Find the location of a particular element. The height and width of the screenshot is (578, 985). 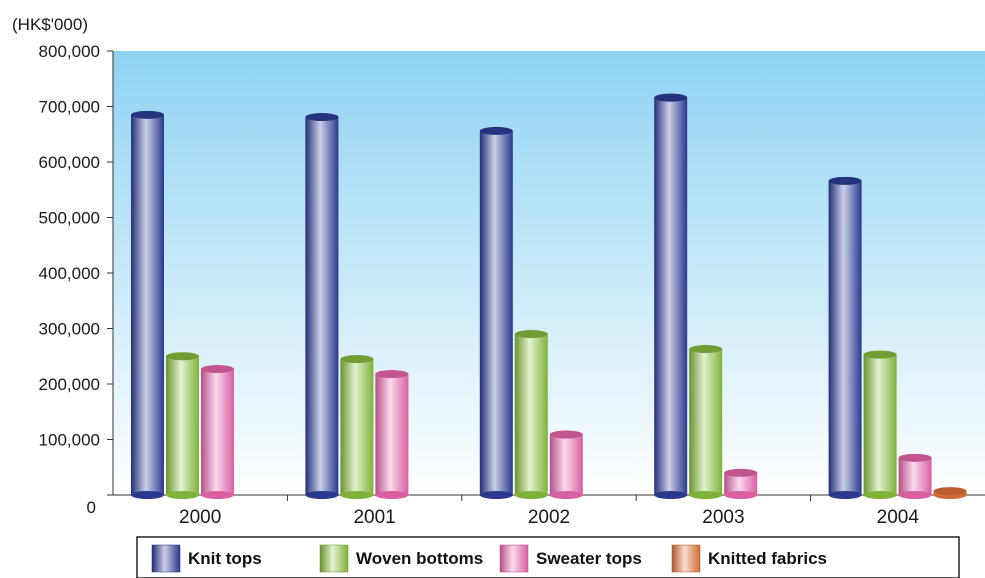

y-tick-label: 300,000 is located at coordinates (69, 329).